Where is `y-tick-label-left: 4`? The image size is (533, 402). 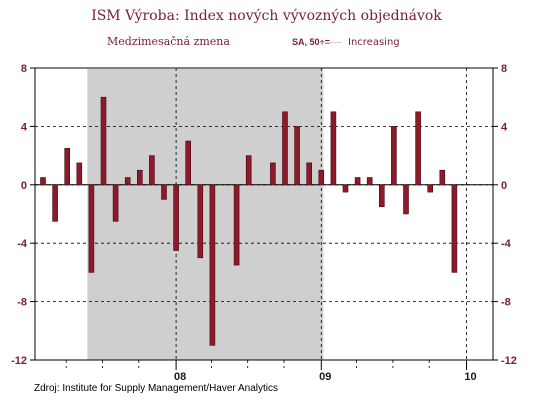 y-tick-label-left: 4 is located at coordinates (24, 127).